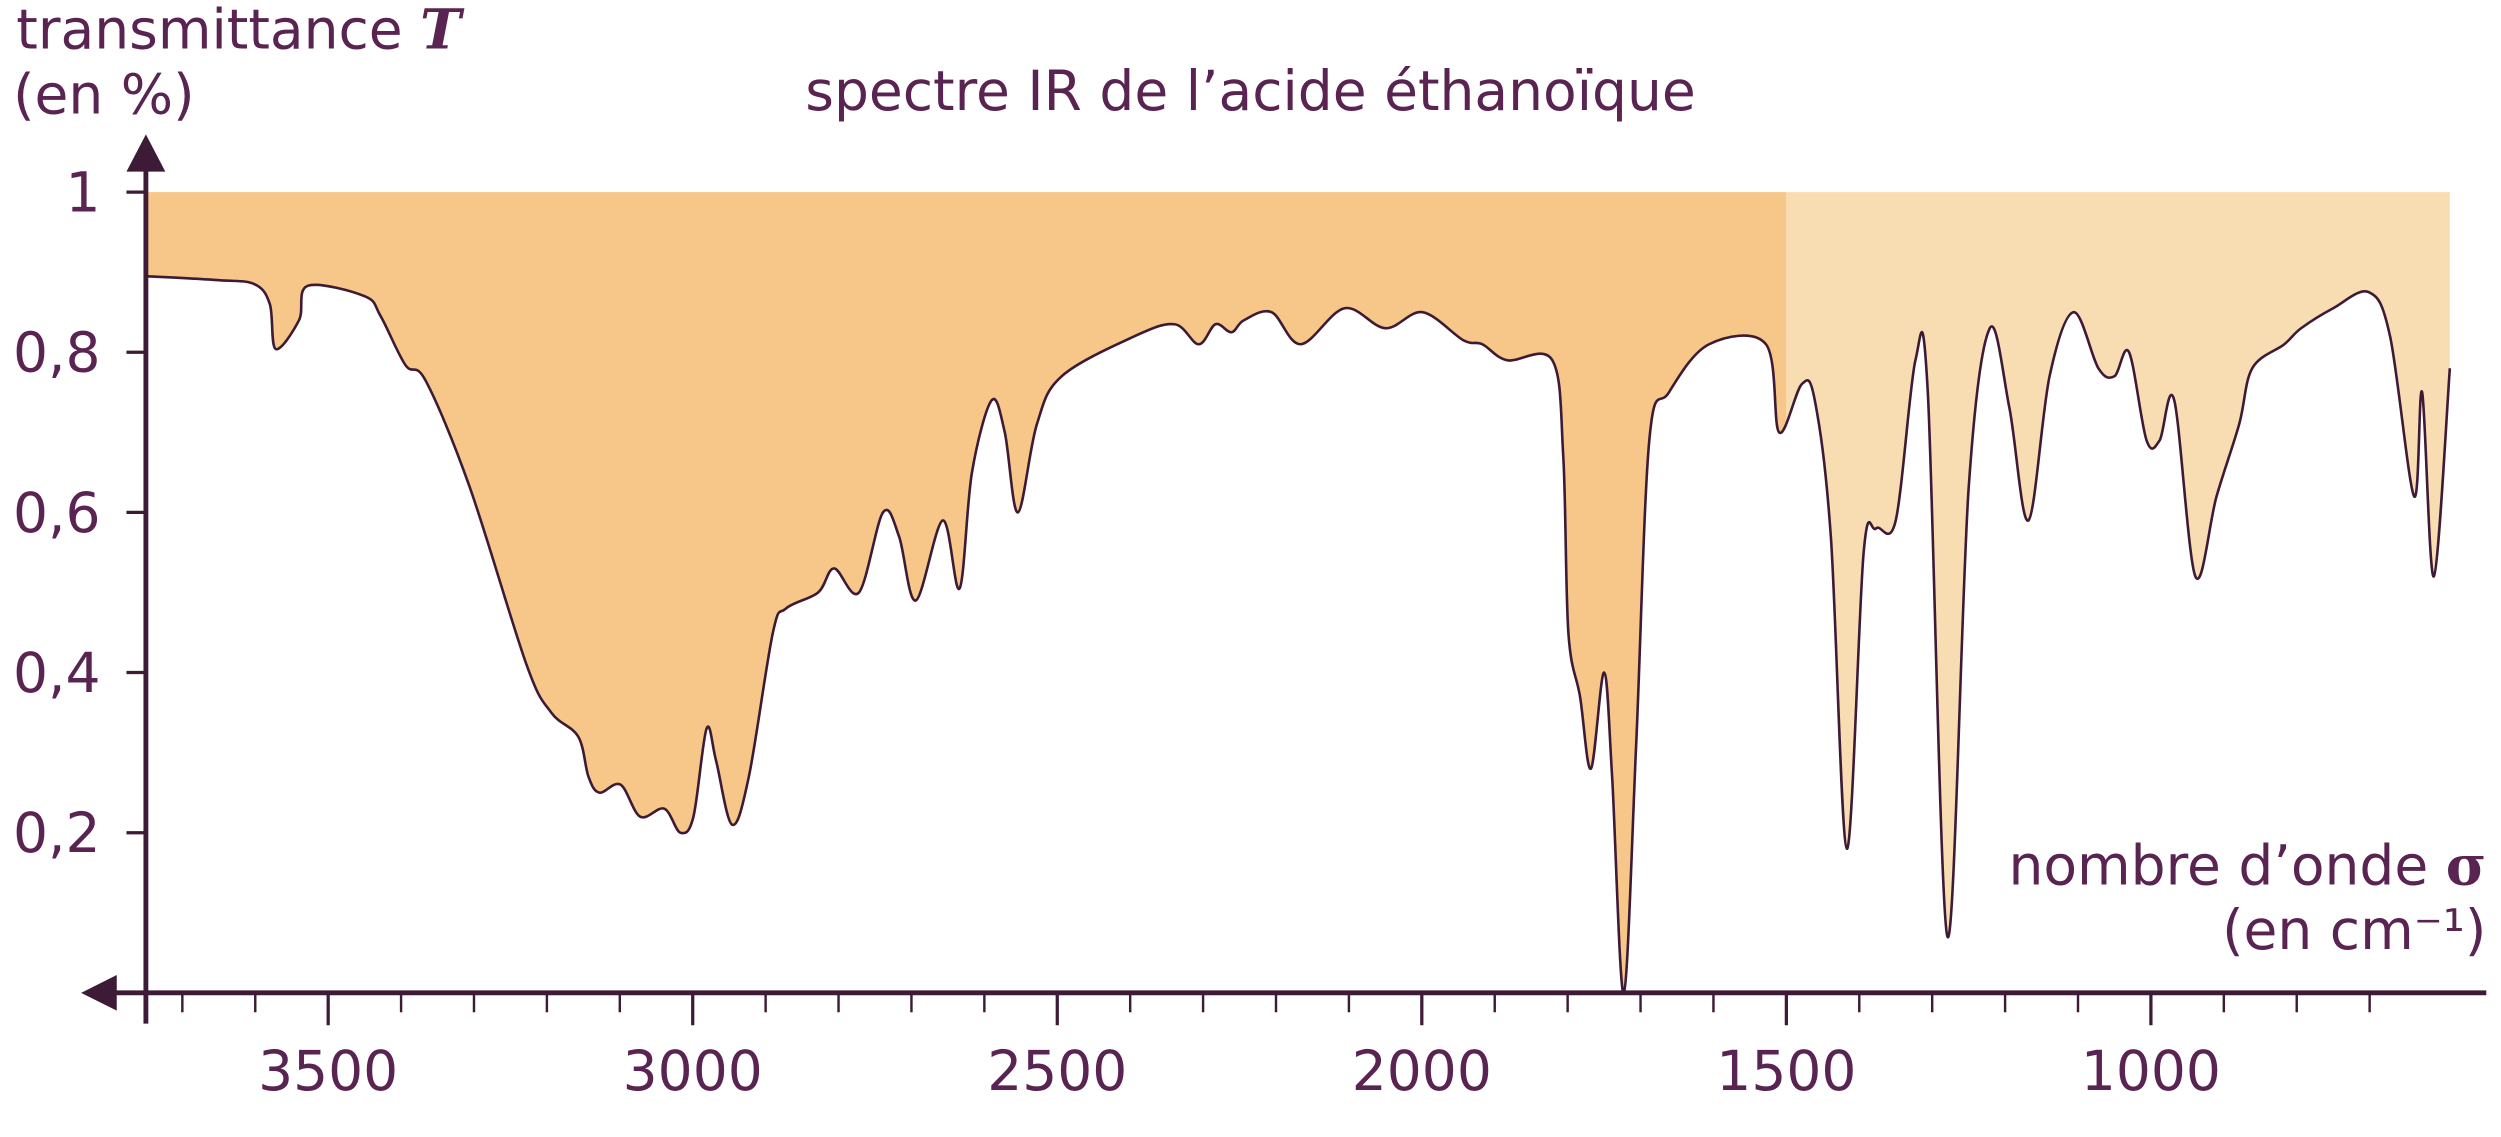 This screenshot has width=2501, height=1137. I want to click on y-axis-label: transmittance T, so click(240, 31).